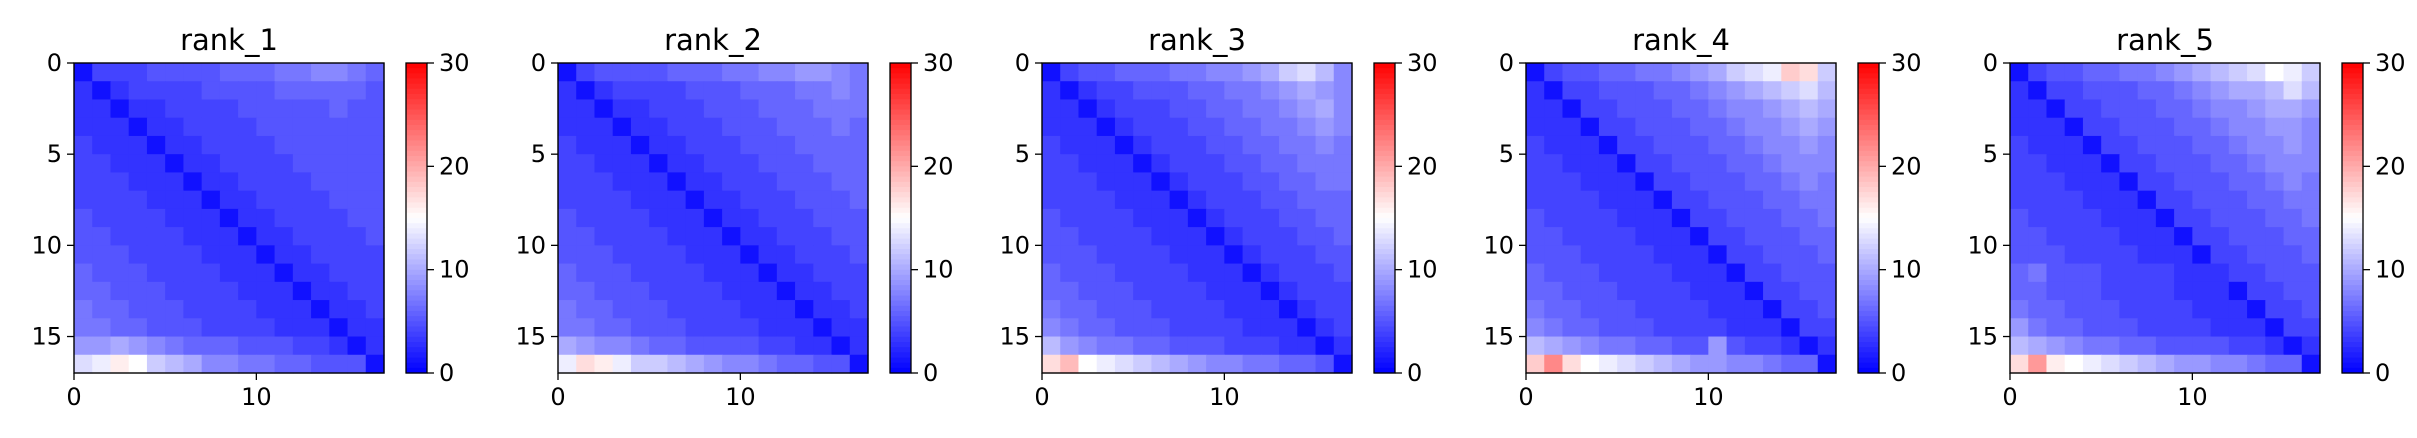 This screenshot has height=438, width=2417. Describe the element at coordinates (1422, 63) in the screenshot. I see `colorbar-tick-label: 30` at that location.